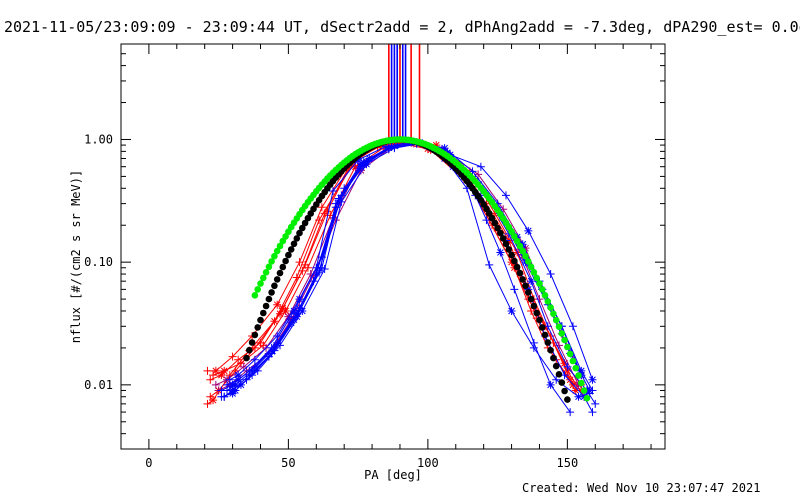  Describe the element at coordinates (76, 256) in the screenshot. I see `y-axis-label: nflux [#/(cm2 s sr MeV)]` at that location.